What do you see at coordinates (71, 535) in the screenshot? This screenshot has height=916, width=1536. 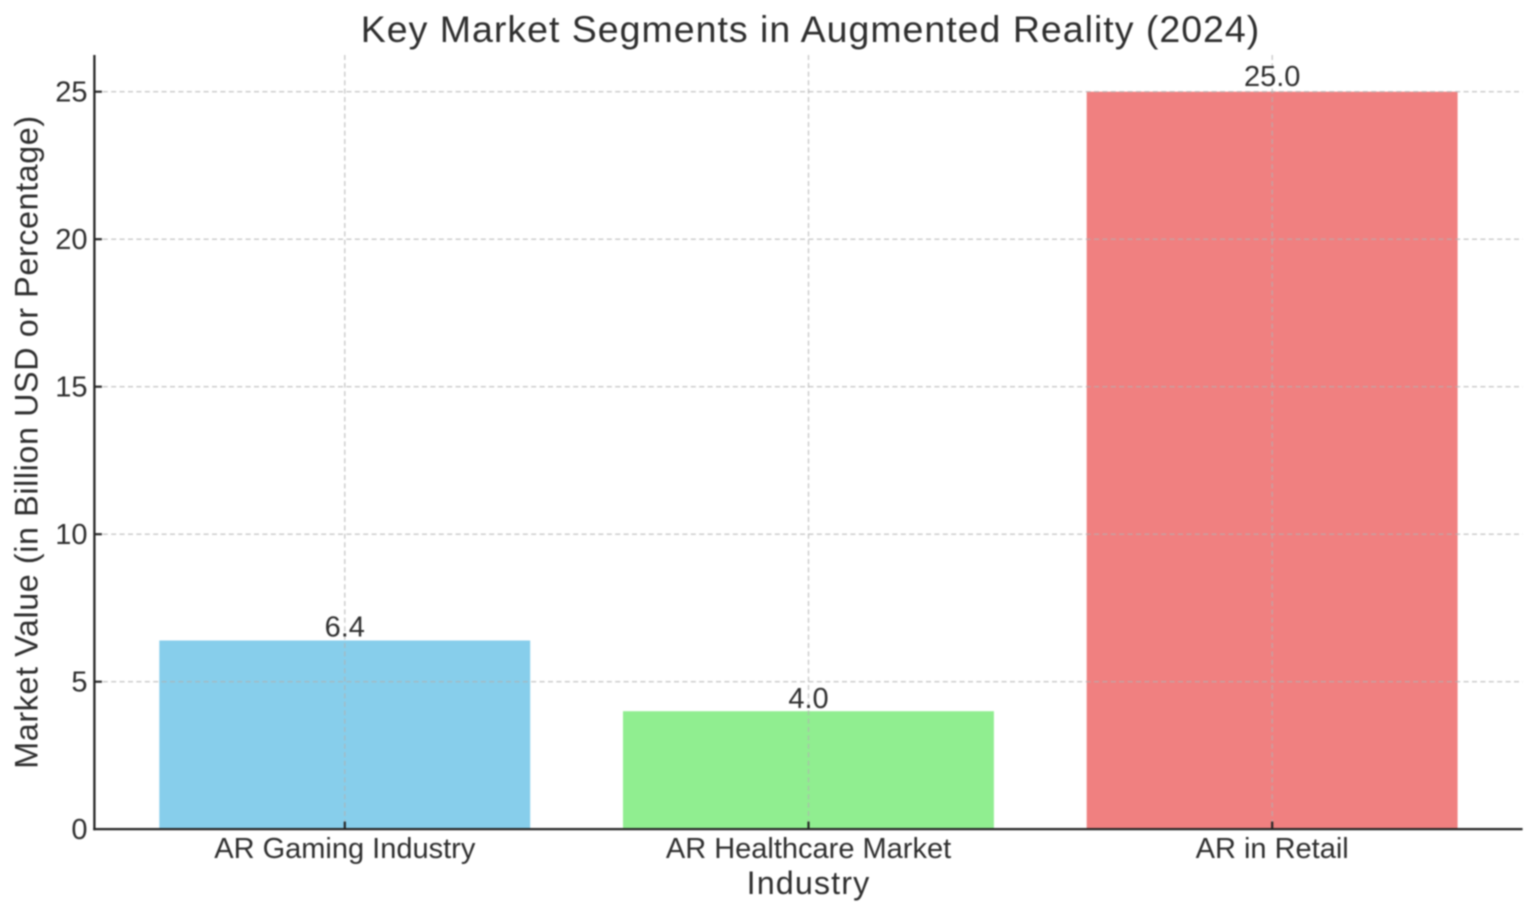 I see `svg-text: 10` at bounding box center [71, 535].